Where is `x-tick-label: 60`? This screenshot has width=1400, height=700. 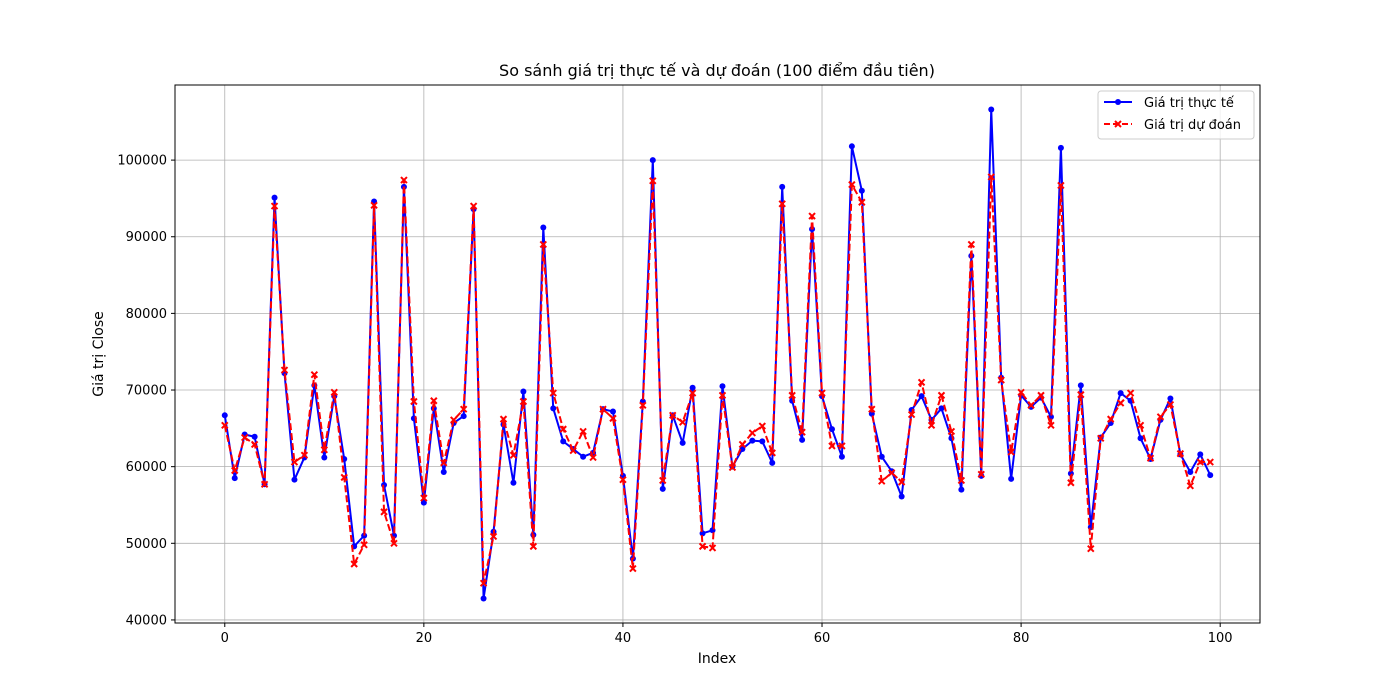 x-tick-label: 60 is located at coordinates (822, 638).